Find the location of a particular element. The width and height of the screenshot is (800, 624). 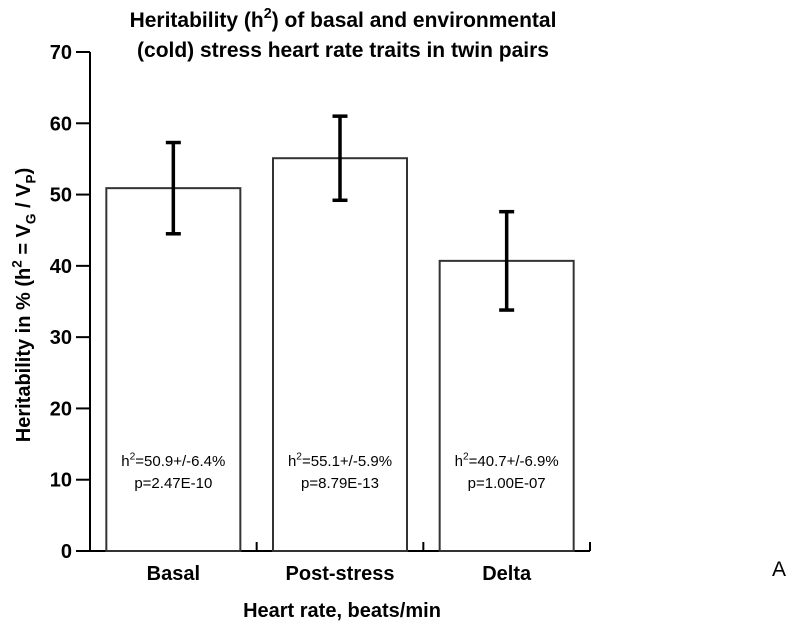

y-tick-label: 60 is located at coordinates (61, 124).